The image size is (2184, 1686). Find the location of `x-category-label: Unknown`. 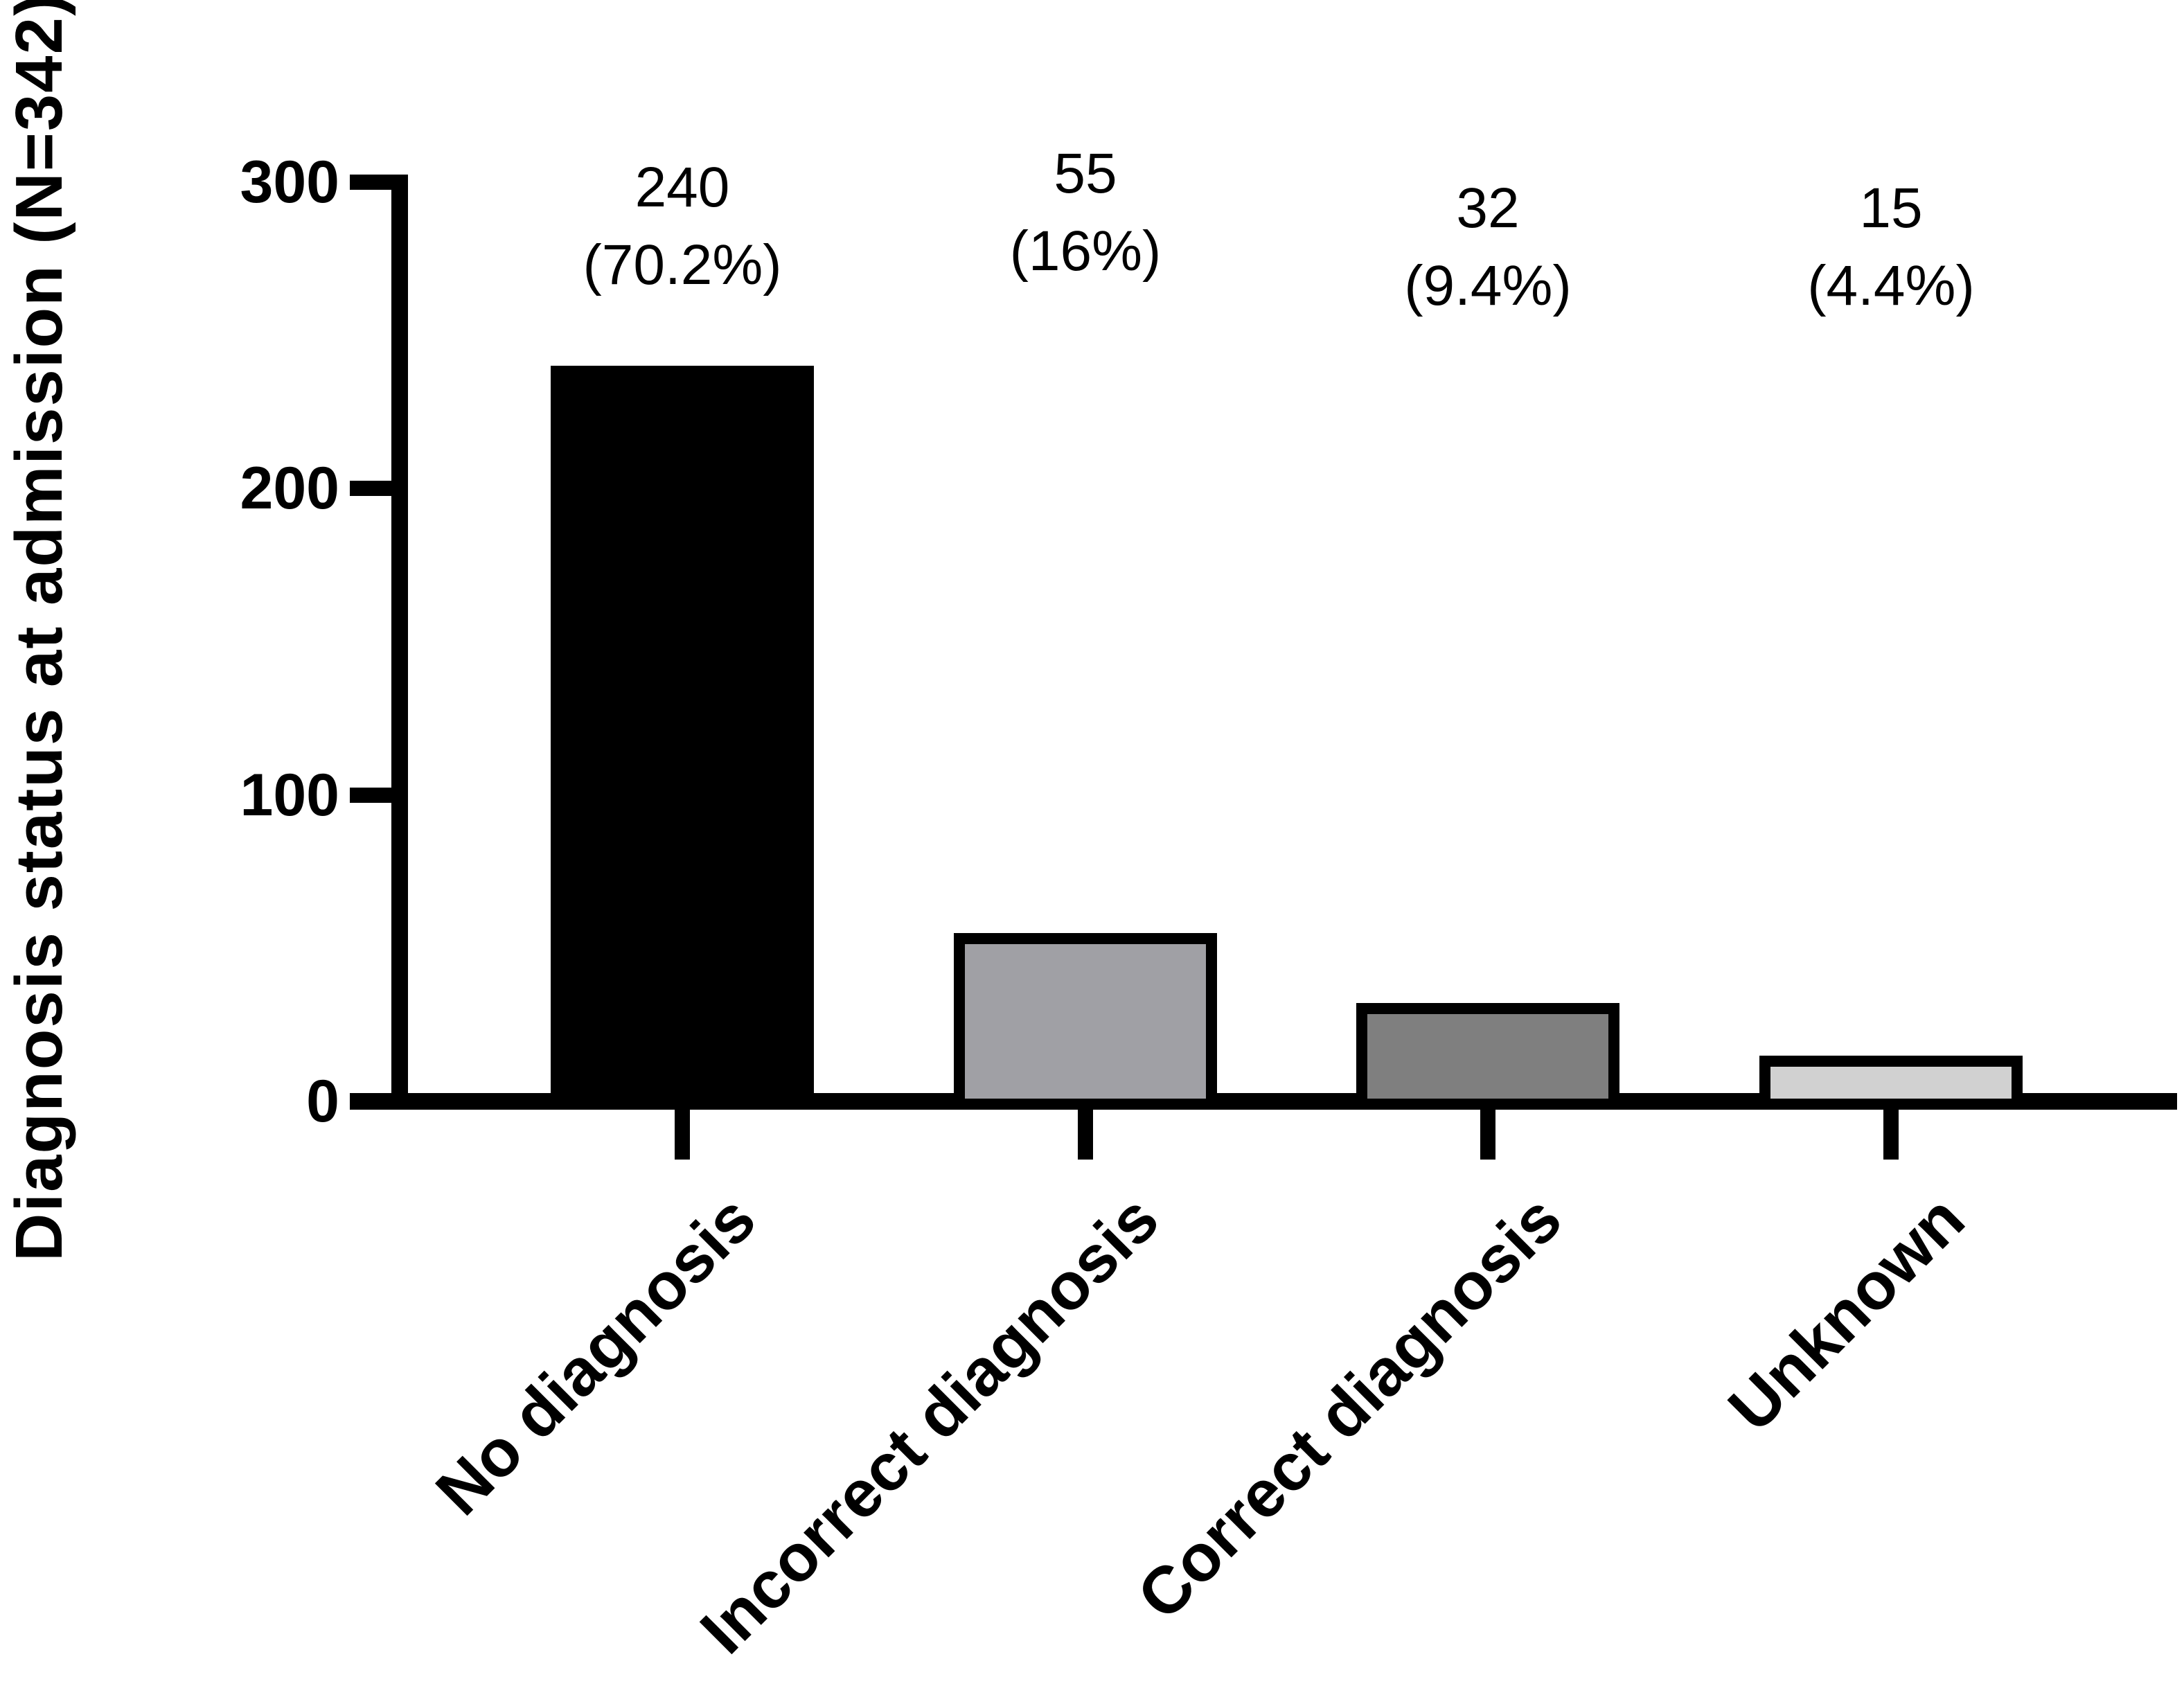

x-category-label: Unknown is located at coordinates (1846, 1313).